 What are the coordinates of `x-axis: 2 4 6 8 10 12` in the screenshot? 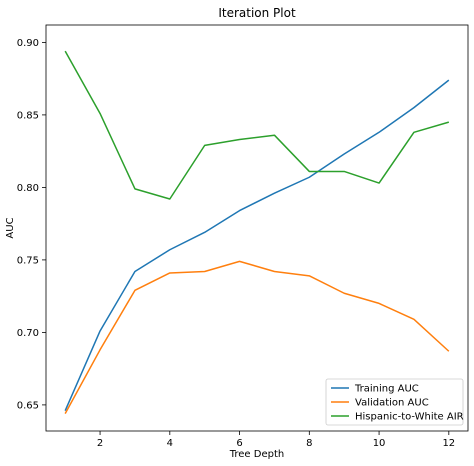 It's located at (276, 440).